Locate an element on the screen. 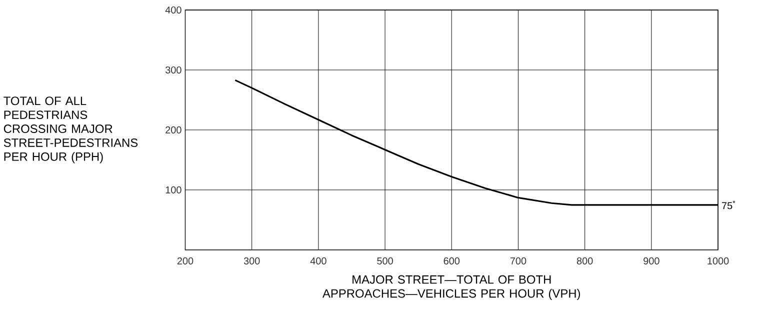 This screenshot has width=761, height=324. x-tick-label: 600 is located at coordinates (452, 261).